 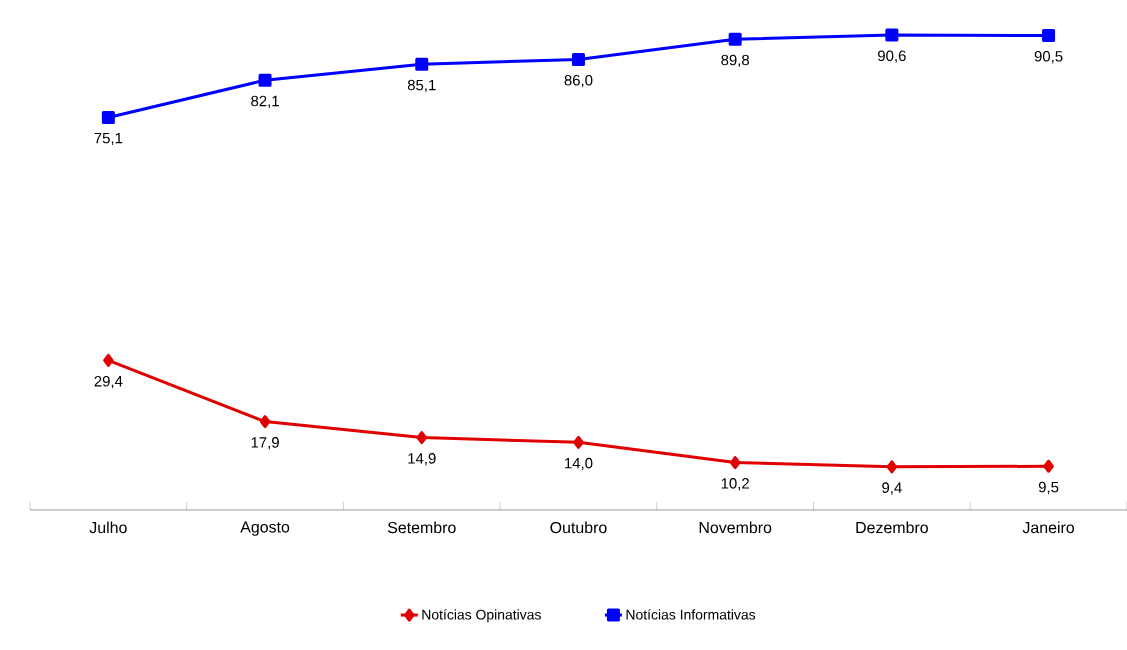 I want to click on data-label: 75,1, so click(x=108, y=139).